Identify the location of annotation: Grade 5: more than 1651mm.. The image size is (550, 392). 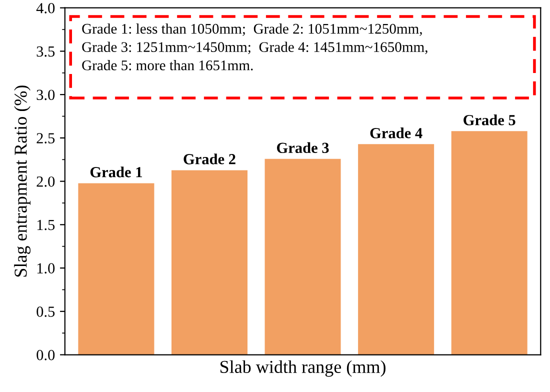
(167, 65).